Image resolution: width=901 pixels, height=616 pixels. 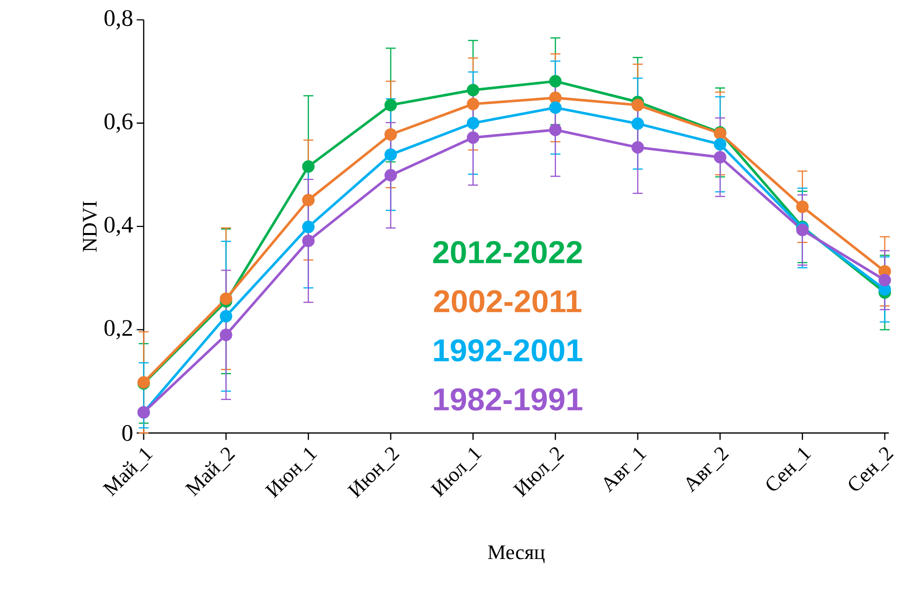 What do you see at coordinates (508, 301) in the screenshot?
I see `text: 2002-2011` at bounding box center [508, 301].